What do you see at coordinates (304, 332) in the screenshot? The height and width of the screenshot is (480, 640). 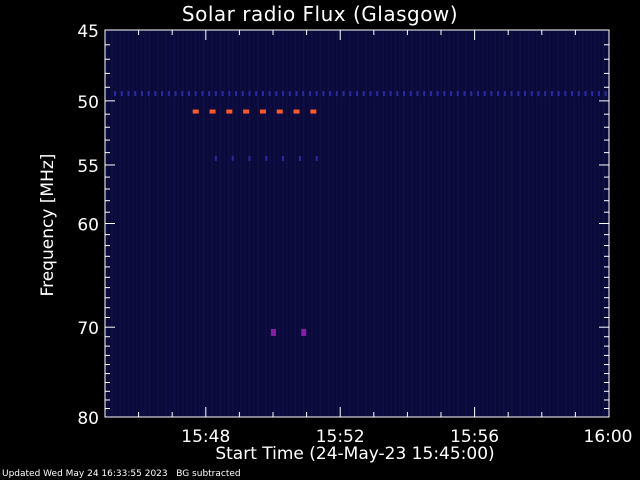 I see `emission-spot` at bounding box center [304, 332].